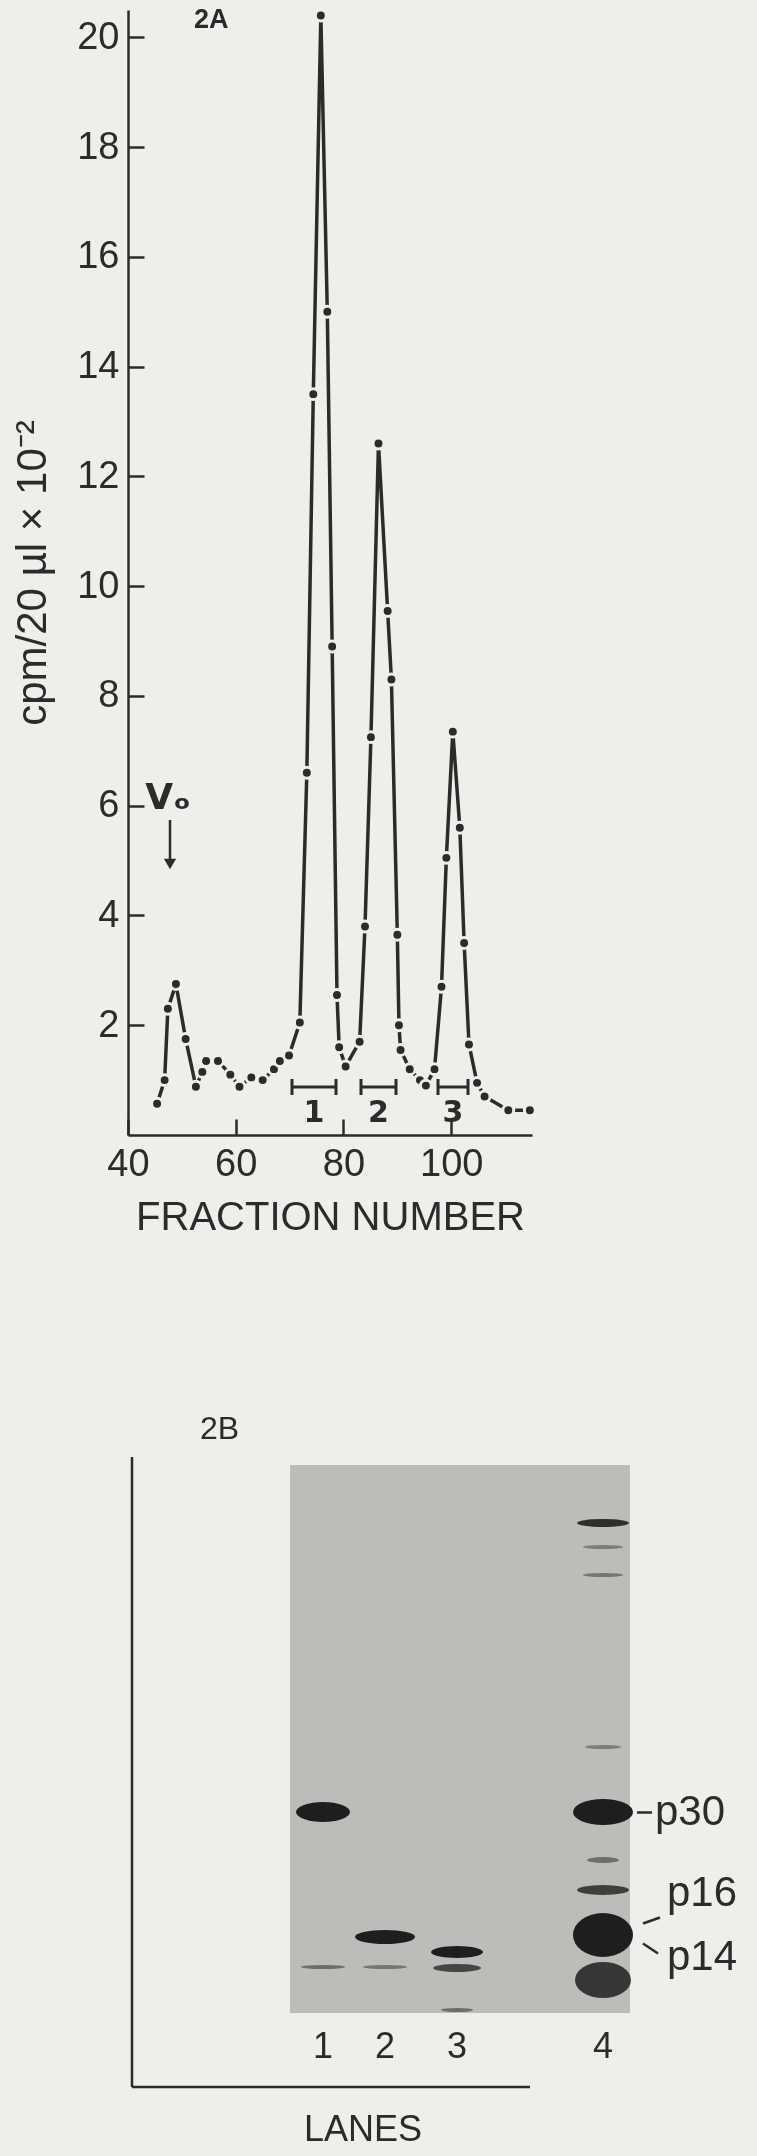  What do you see at coordinates (344, 1162) in the screenshot?
I see `x-tick-label: 80` at bounding box center [344, 1162].